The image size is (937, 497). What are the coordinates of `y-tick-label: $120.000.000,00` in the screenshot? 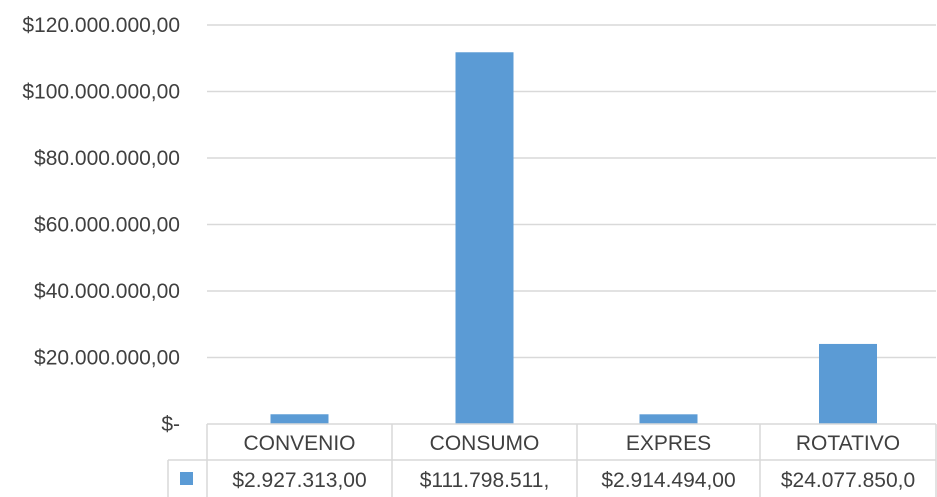 It's located at (101, 25).